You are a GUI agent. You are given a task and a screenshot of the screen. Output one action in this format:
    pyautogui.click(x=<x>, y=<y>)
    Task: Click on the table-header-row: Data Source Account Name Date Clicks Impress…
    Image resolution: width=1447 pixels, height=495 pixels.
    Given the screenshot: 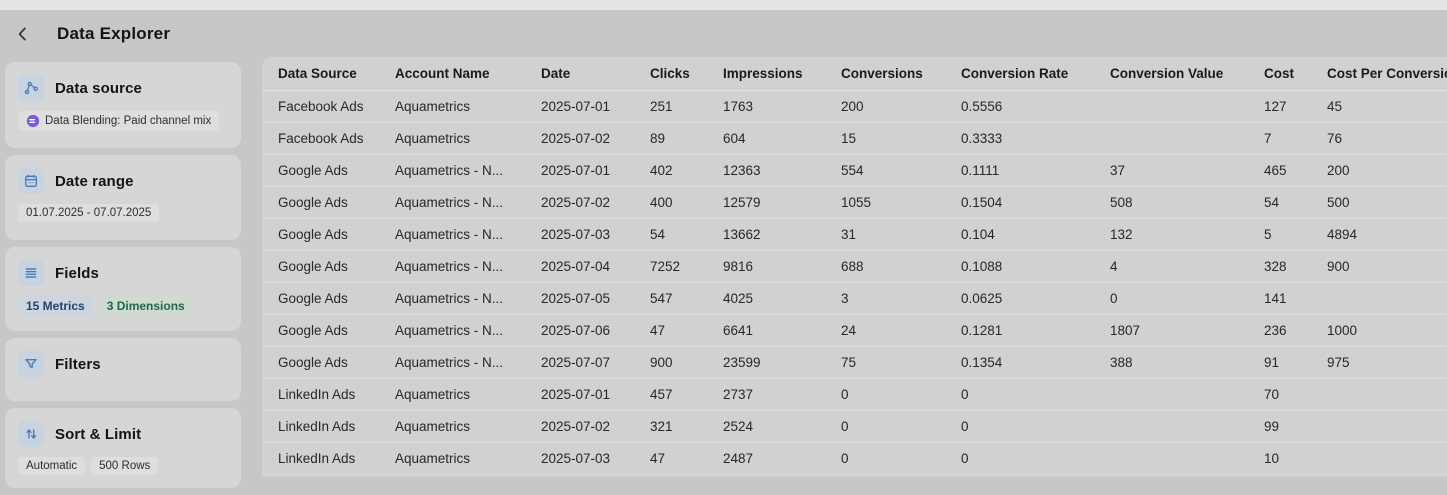 What is the action you would take?
    pyautogui.click(x=854, y=74)
    